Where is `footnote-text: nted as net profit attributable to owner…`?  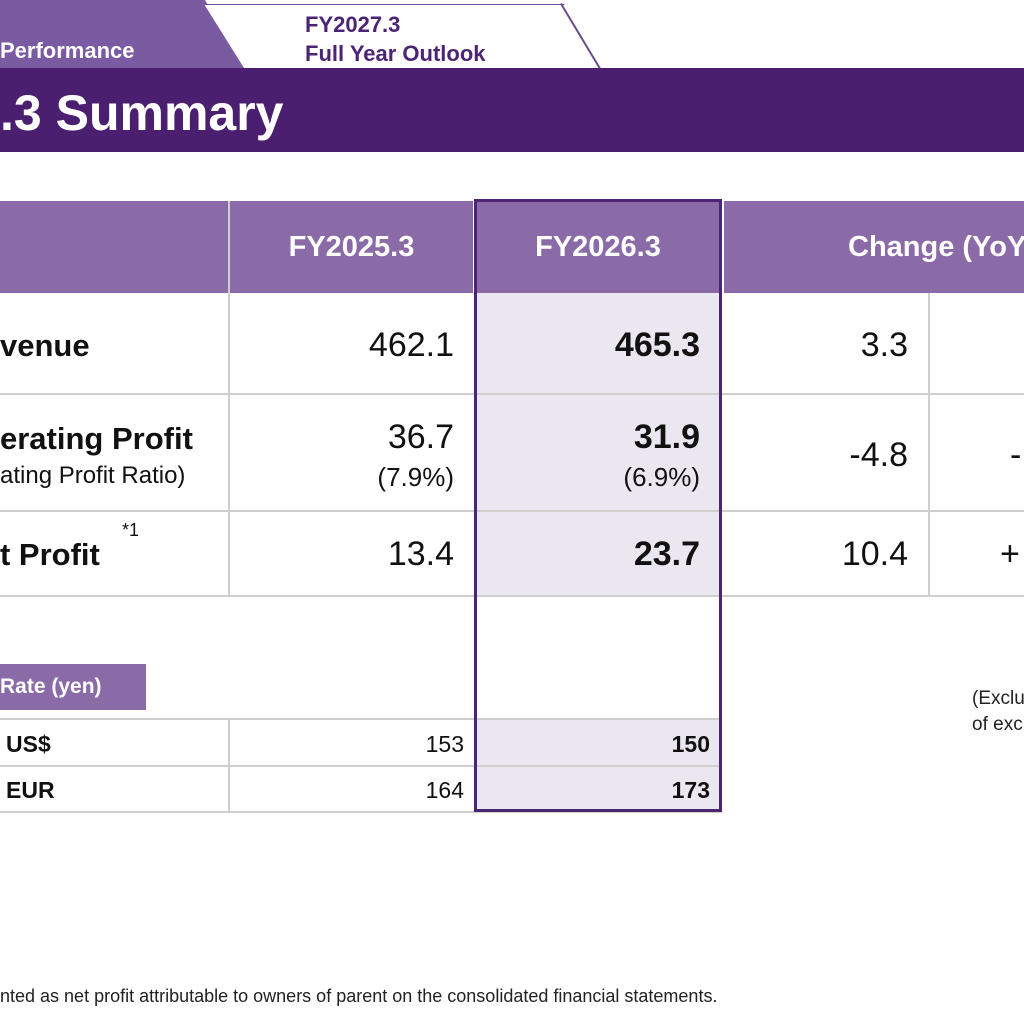
footnote-text: nted as net profit attributable to owner… is located at coordinates (359, 996).